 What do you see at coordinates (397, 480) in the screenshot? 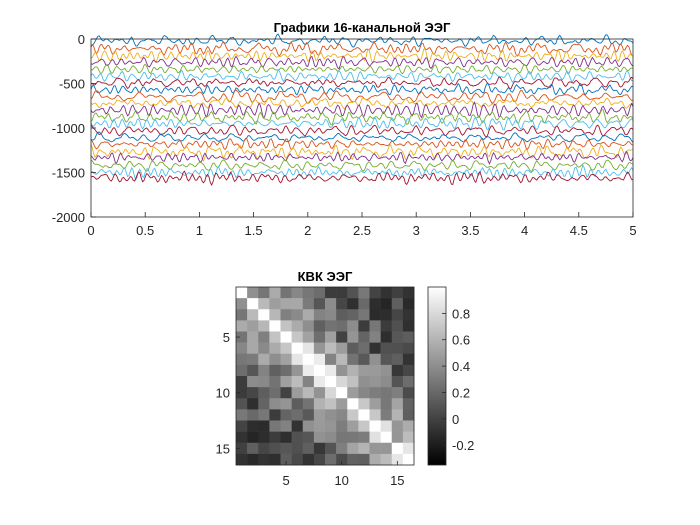
I see `heatmap-x-tick-label: 15` at bounding box center [397, 480].